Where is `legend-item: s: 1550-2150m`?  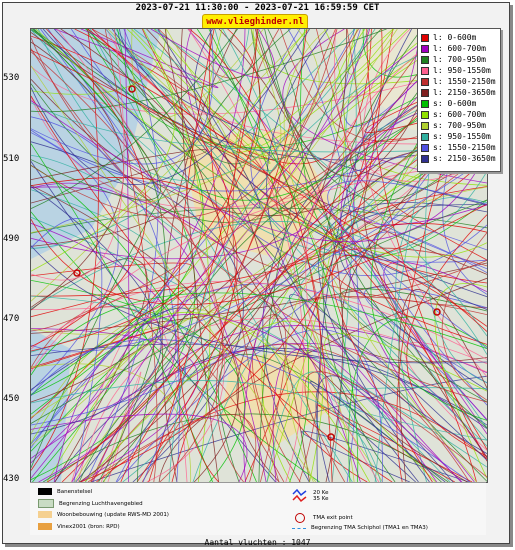 legend-item: s: 1550-2150m is located at coordinates (459, 147).